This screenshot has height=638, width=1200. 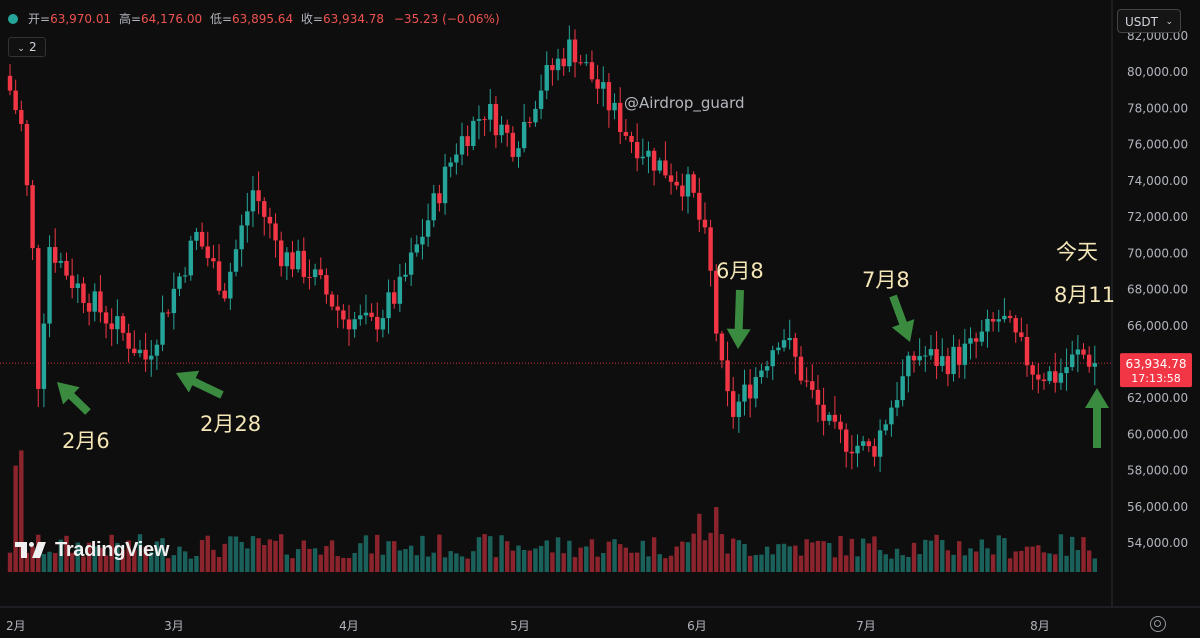 I want to click on currency-select: USDT ⌄, so click(x=1149, y=21).